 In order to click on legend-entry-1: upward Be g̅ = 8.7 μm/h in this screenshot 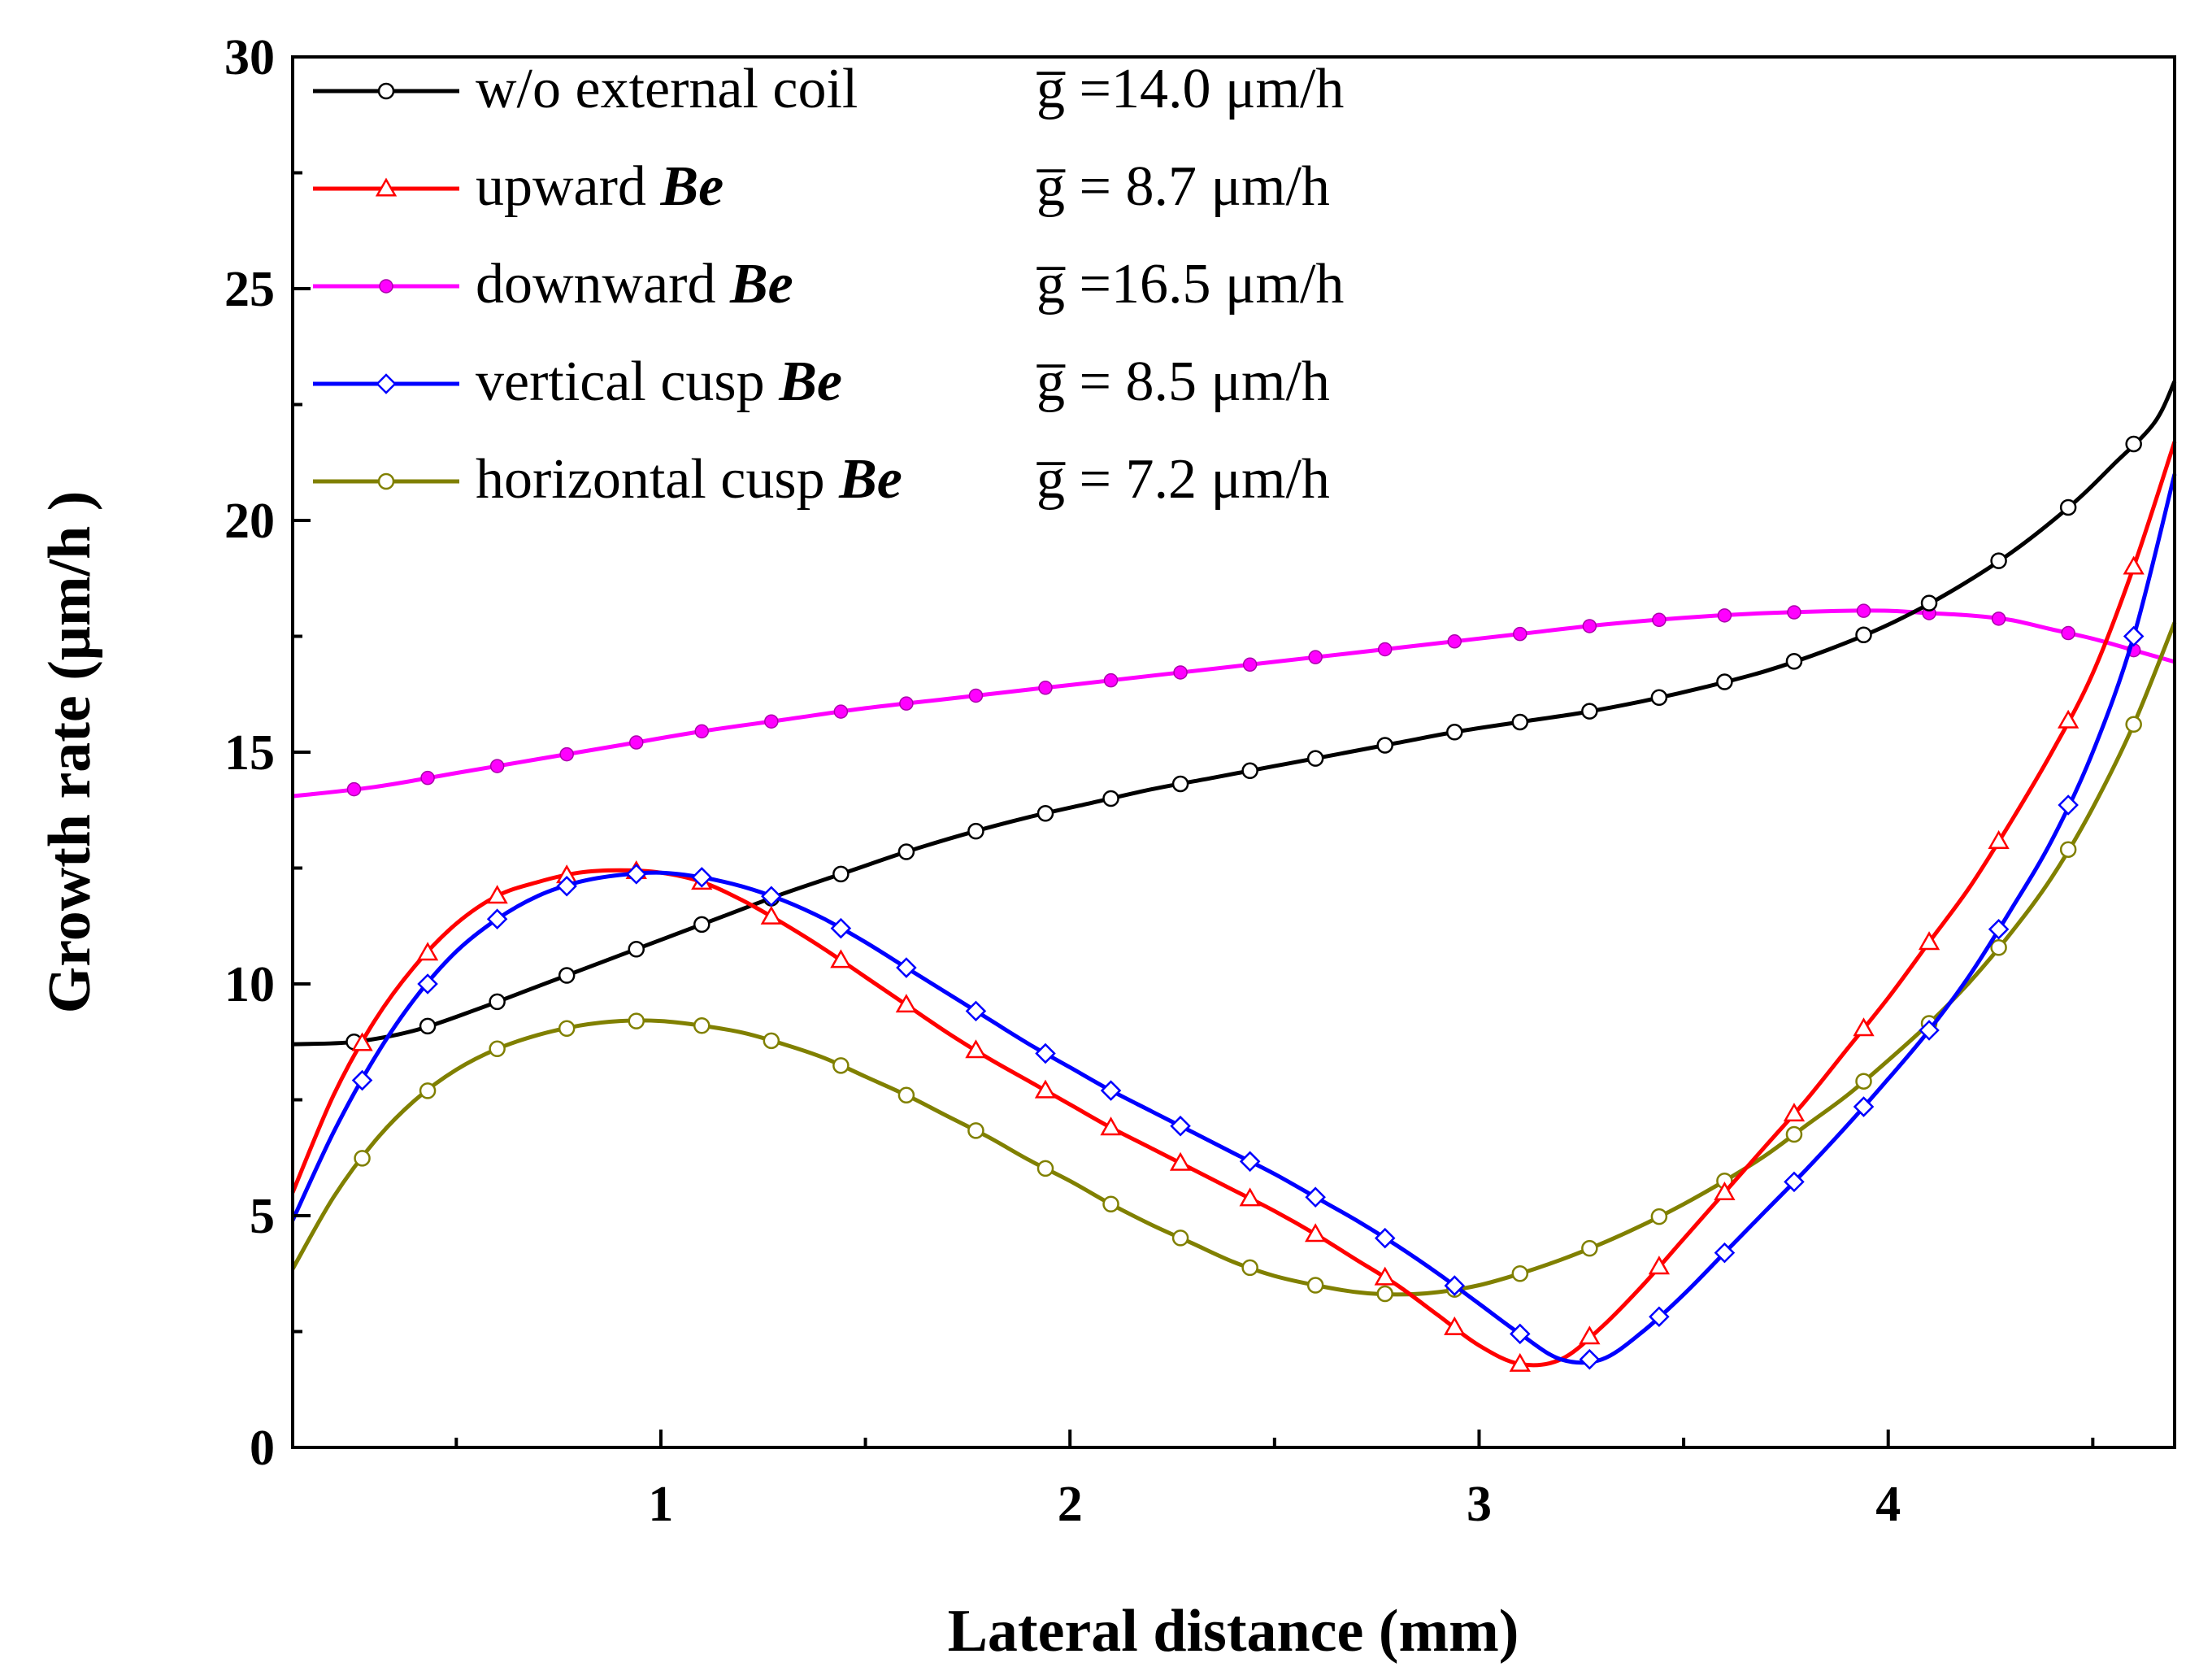, I will do `click(821, 186)`.